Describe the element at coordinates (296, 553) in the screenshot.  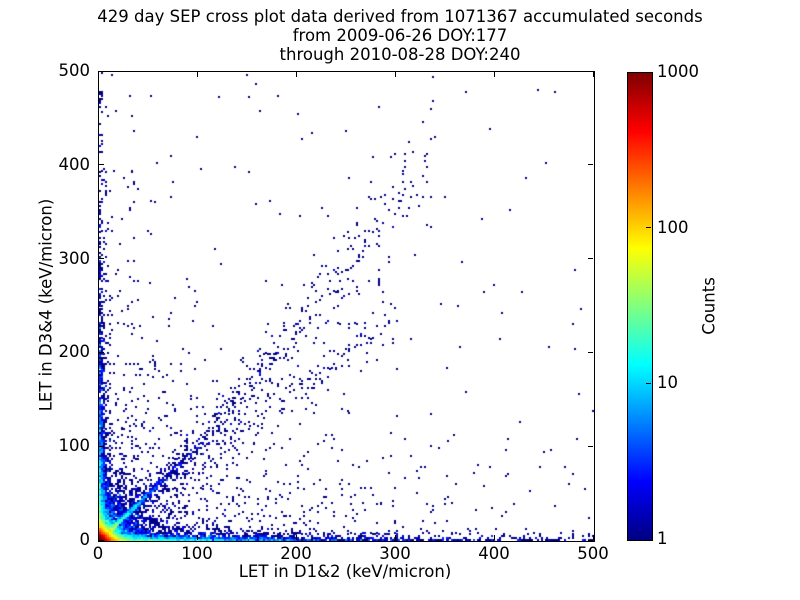
I see `x-tick-label: 200` at that location.